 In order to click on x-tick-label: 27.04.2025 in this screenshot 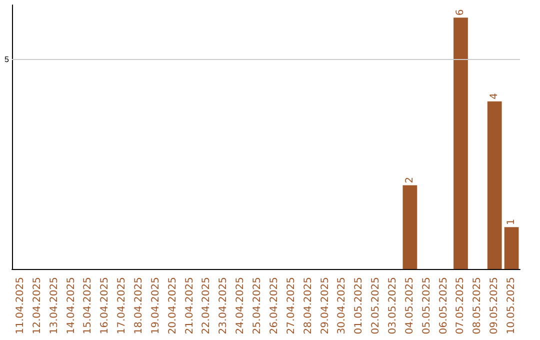, I will do `click(291, 305)`.